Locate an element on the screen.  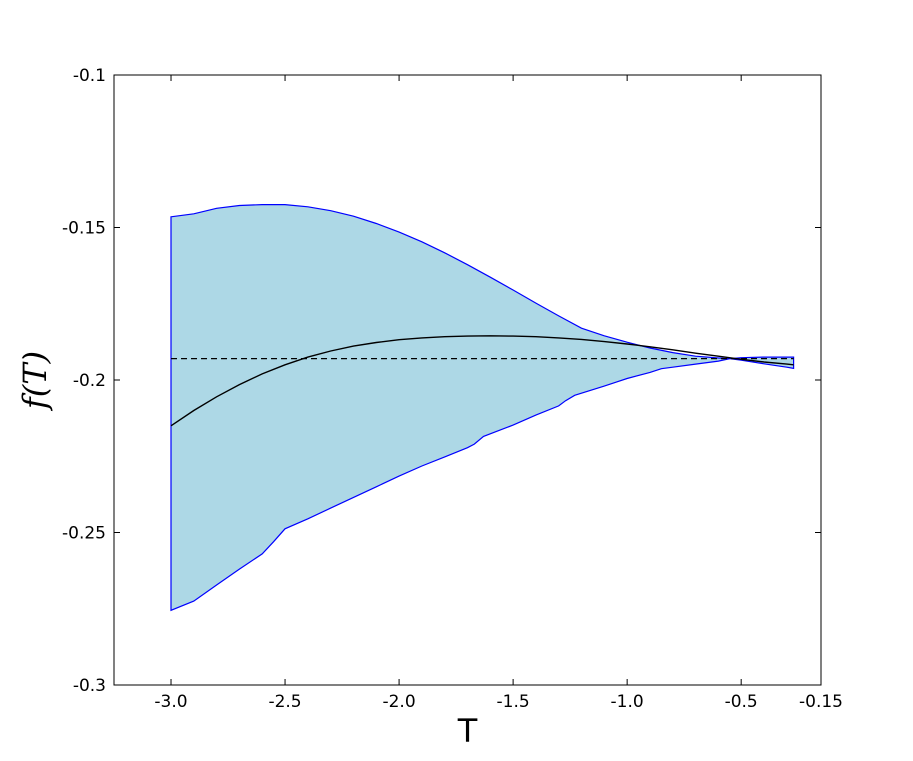
x-axis-label: T is located at coordinates (467, 731).